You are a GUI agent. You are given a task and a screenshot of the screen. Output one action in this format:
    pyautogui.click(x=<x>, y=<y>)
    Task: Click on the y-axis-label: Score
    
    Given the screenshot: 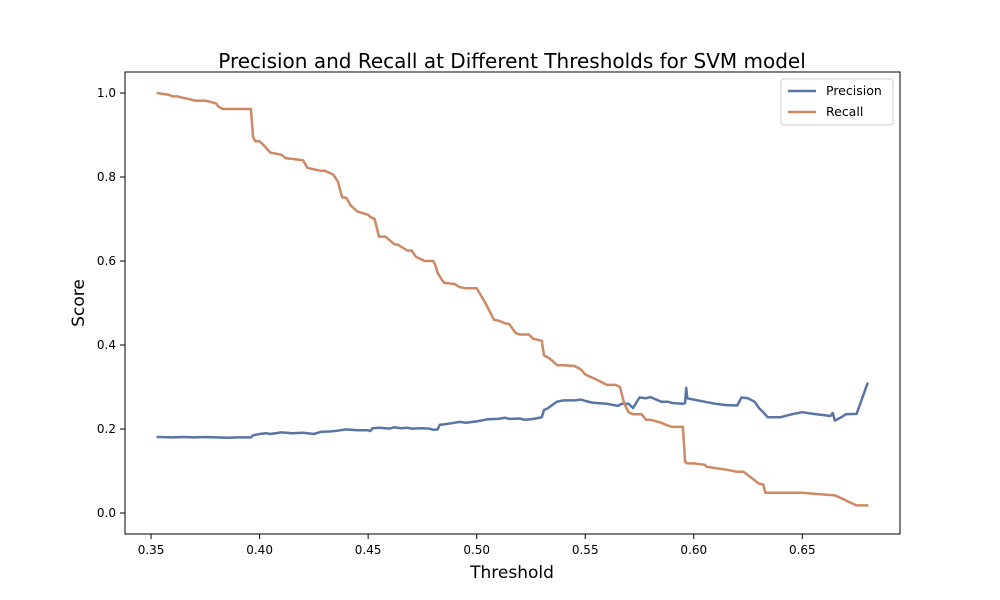 What is the action you would take?
    pyautogui.click(x=79, y=303)
    